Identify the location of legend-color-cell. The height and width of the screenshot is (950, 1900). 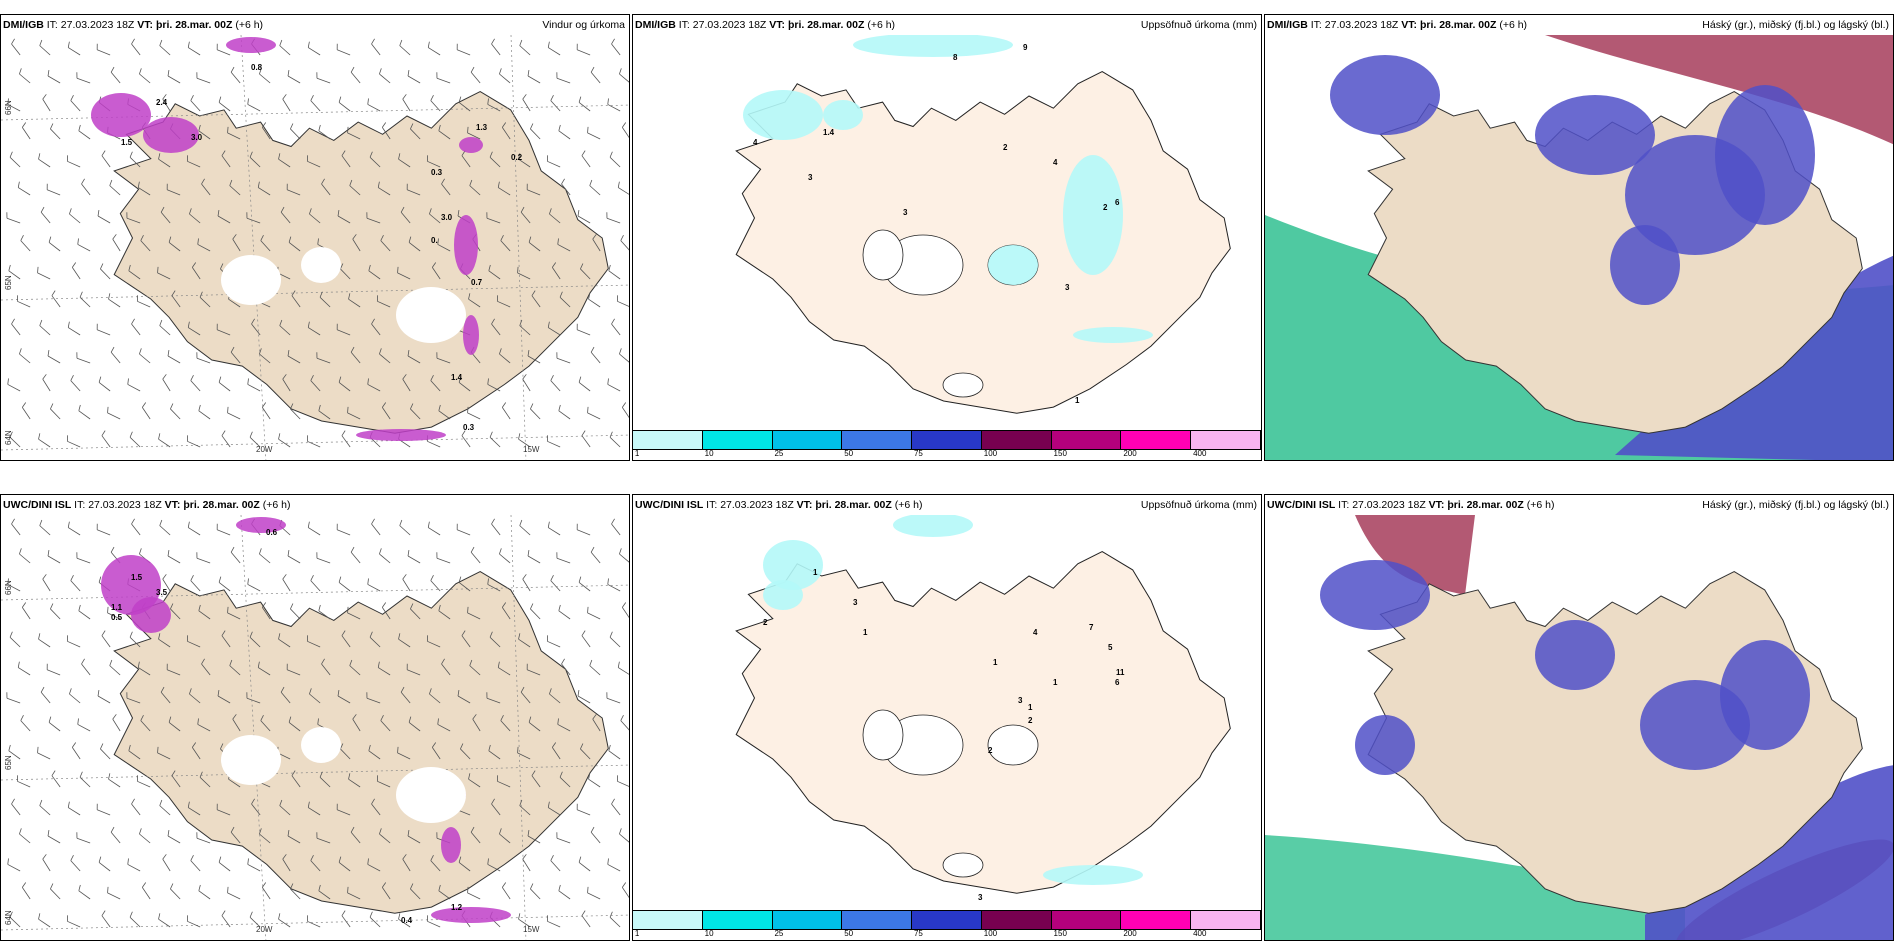
(1226, 920).